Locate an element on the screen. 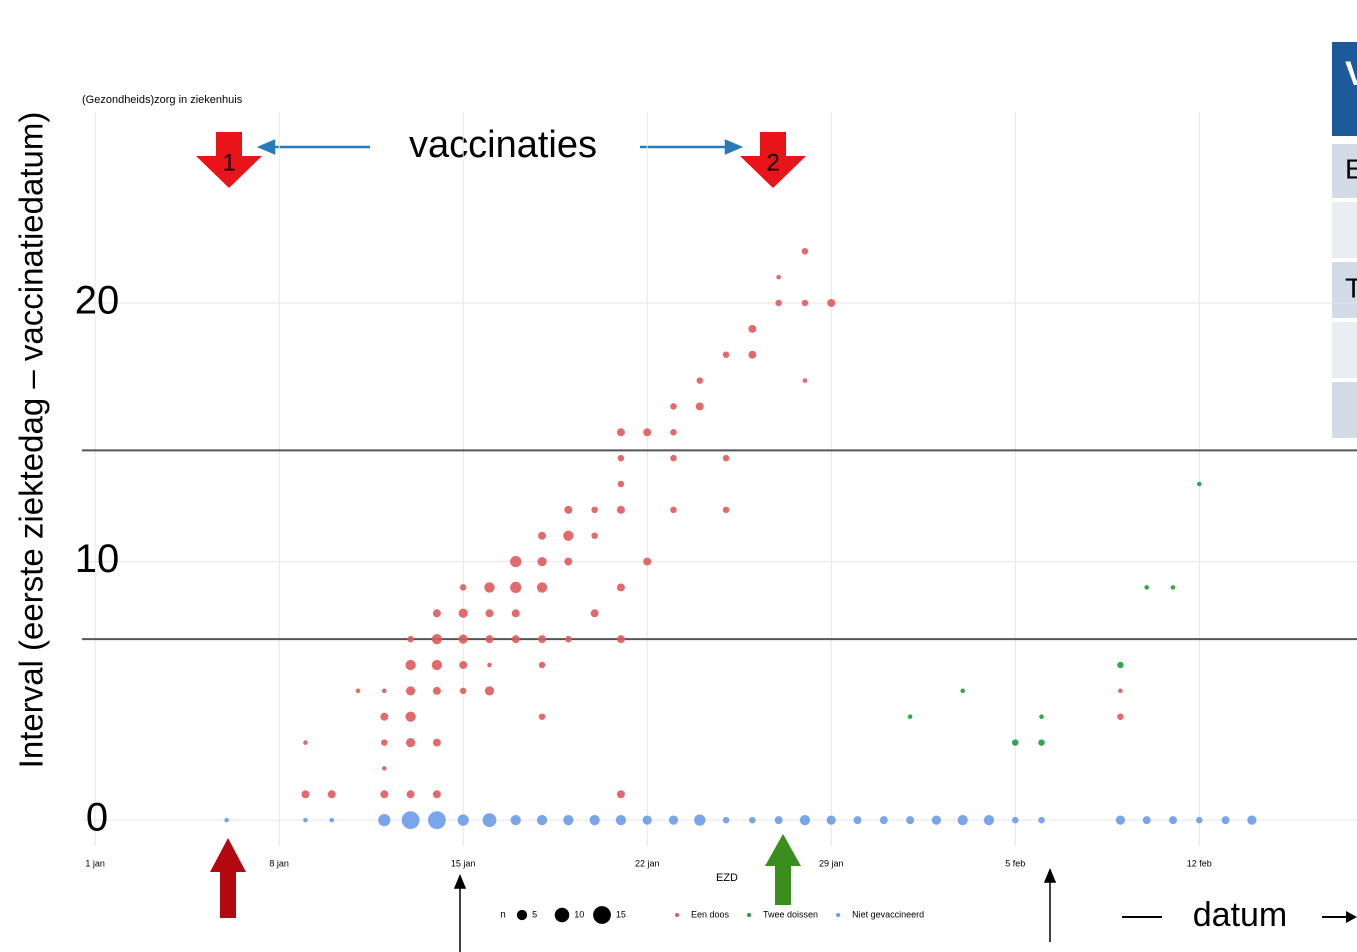 Image resolution: width=1357 pixels, height=952 pixels. red-down-arrow is located at coordinates (229, 160).